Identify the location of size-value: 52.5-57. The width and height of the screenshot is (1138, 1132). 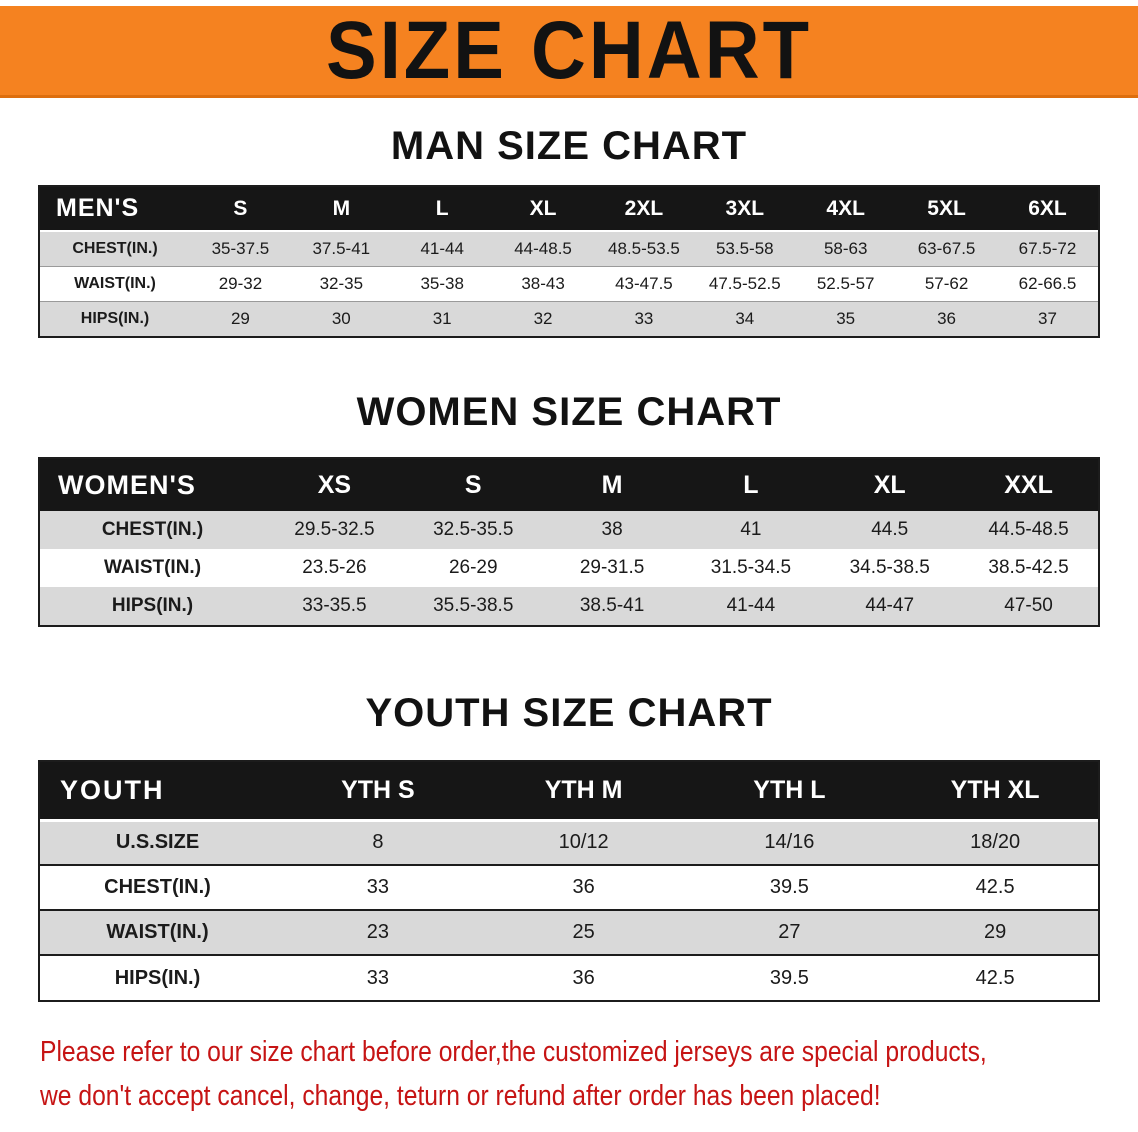
(846, 283).